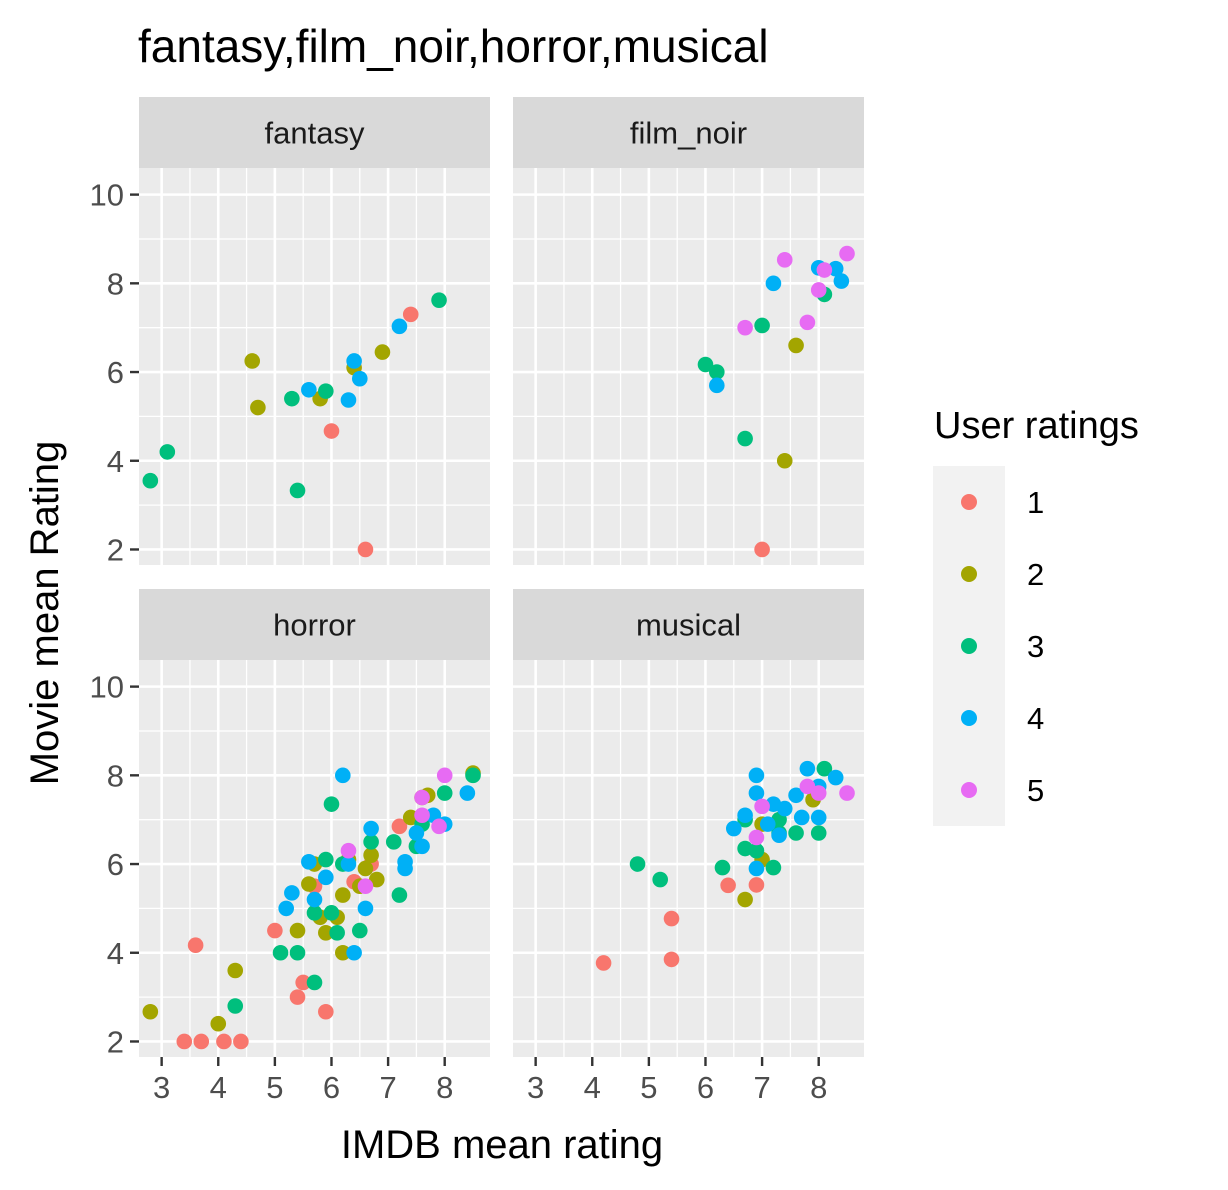 Image resolution: width=1228 pixels, height=1190 pixels. I want to click on facet-strip-label: film_noir, so click(688, 133).